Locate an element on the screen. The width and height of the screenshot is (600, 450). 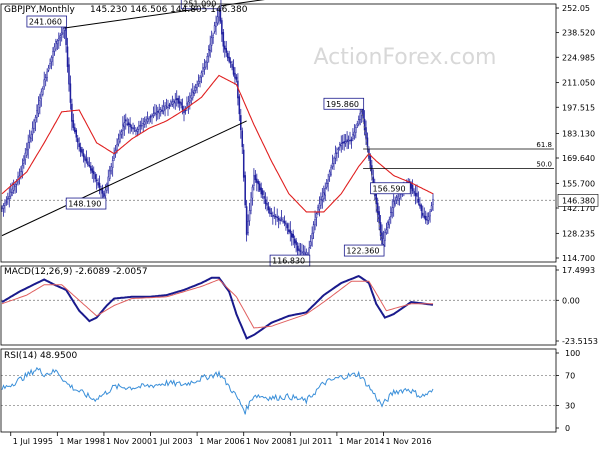
price-y-tick-label: 169.640 is located at coordinates (578, 158).